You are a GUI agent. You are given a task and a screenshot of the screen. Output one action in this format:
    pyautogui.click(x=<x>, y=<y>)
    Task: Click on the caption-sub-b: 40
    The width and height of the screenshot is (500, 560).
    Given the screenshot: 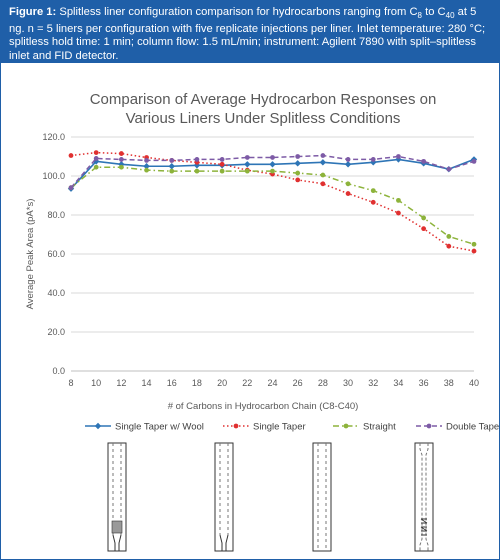 What is the action you would take?
    pyautogui.click(x=450, y=16)
    